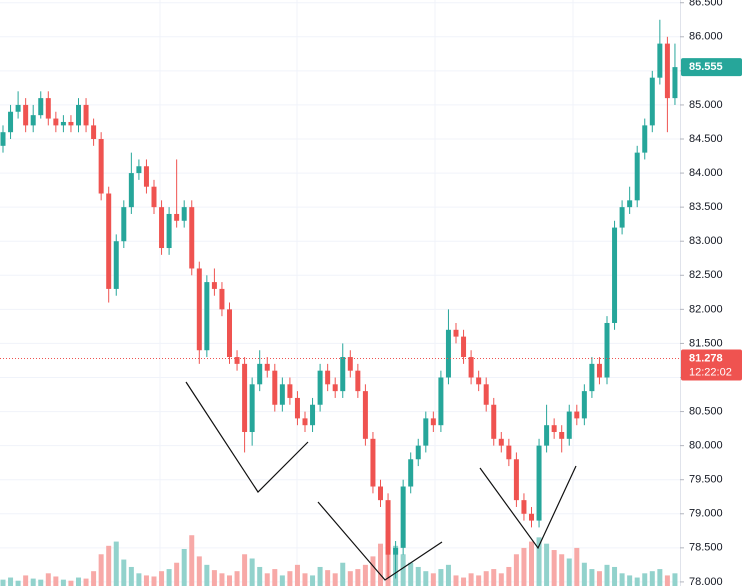 The width and height of the screenshot is (742, 586). Describe the element at coordinates (711, 67) in the screenshot. I see `current-price-box` at that location.